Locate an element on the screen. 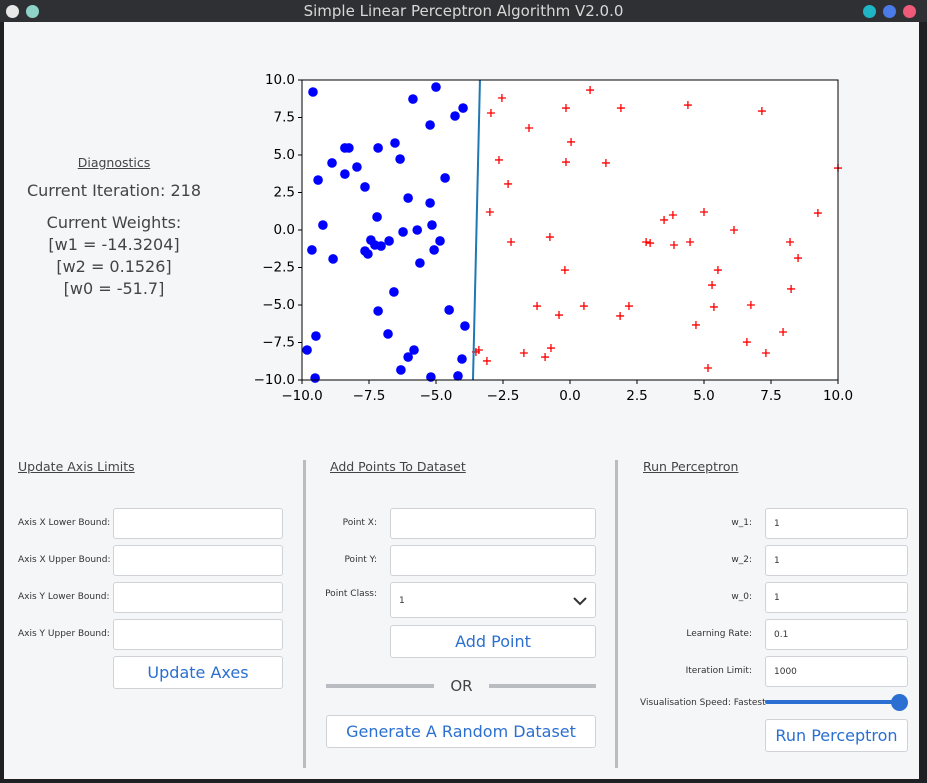 The image size is (927, 783). y-tick-label: −2.5 is located at coordinates (278, 268).